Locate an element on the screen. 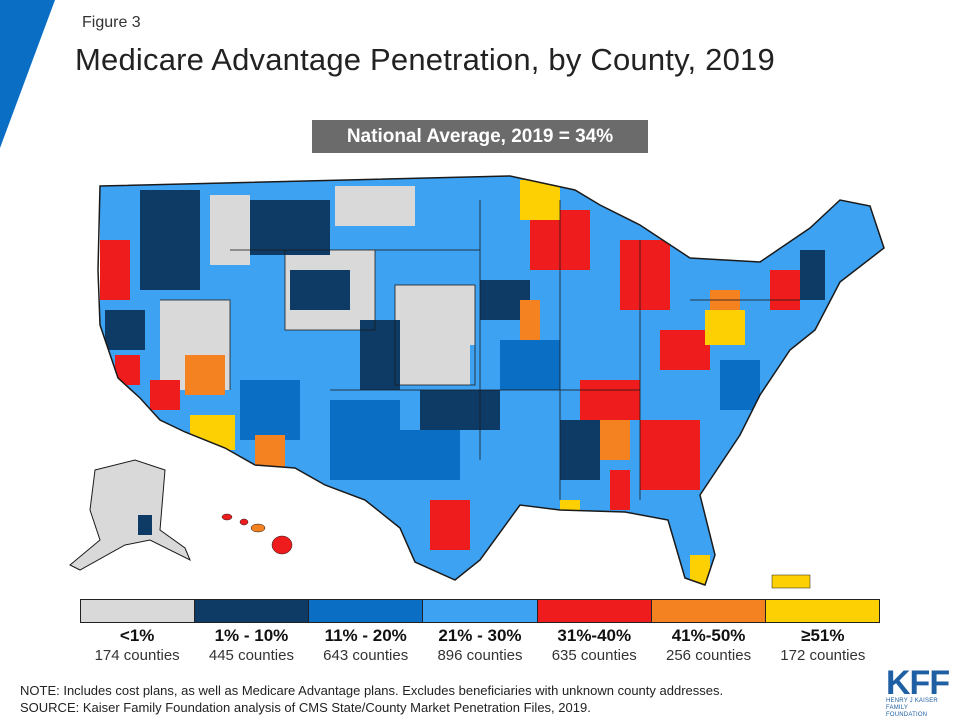  legend-count: 256 counties is located at coordinates (709, 655).